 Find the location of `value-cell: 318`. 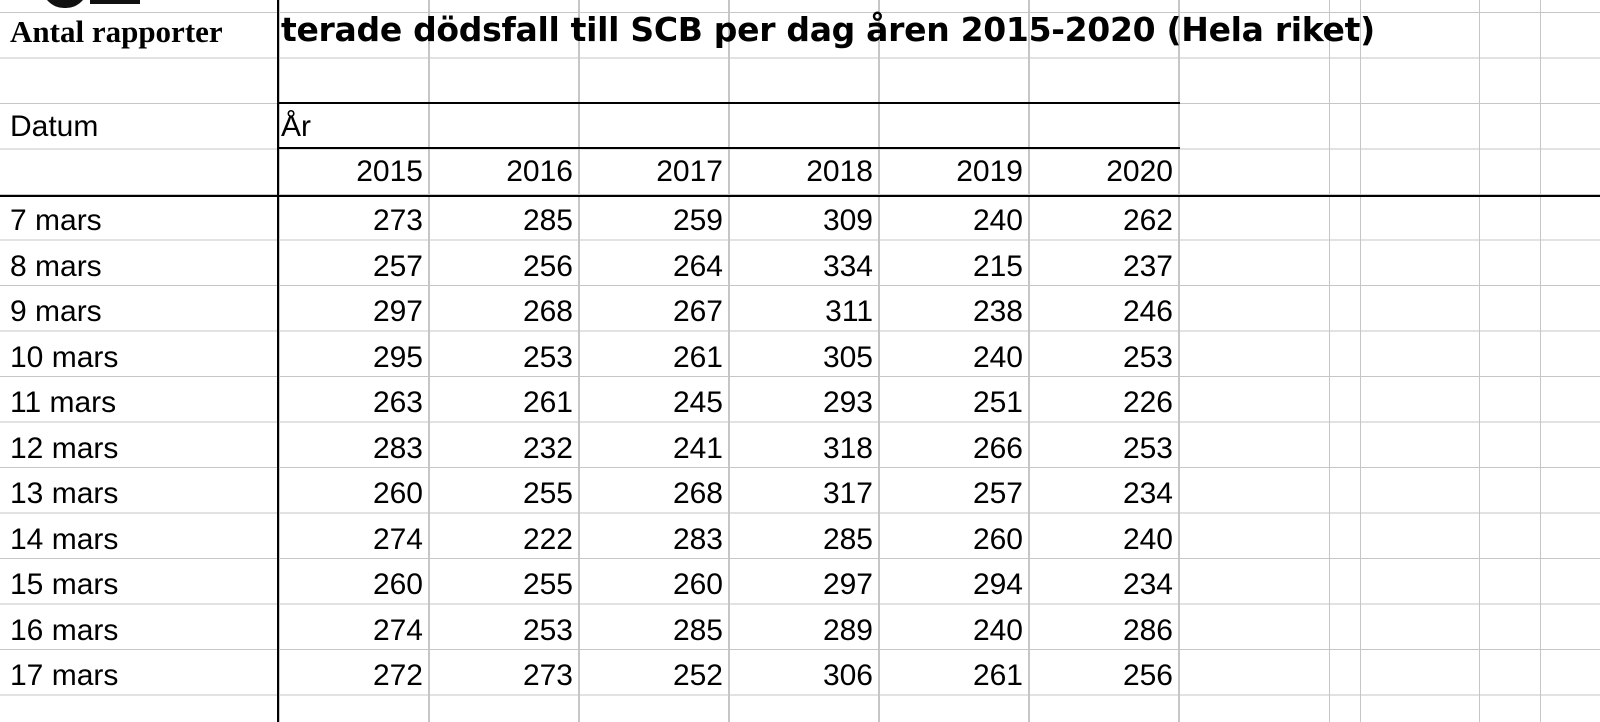

value-cell: 318 is located at coordinates (847, 448).